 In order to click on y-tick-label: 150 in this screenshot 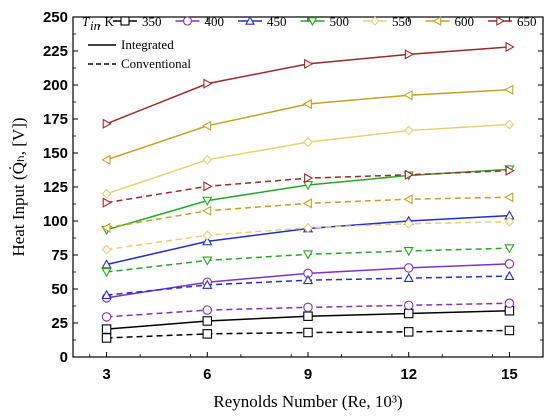, I will do `click(55, 153)`.